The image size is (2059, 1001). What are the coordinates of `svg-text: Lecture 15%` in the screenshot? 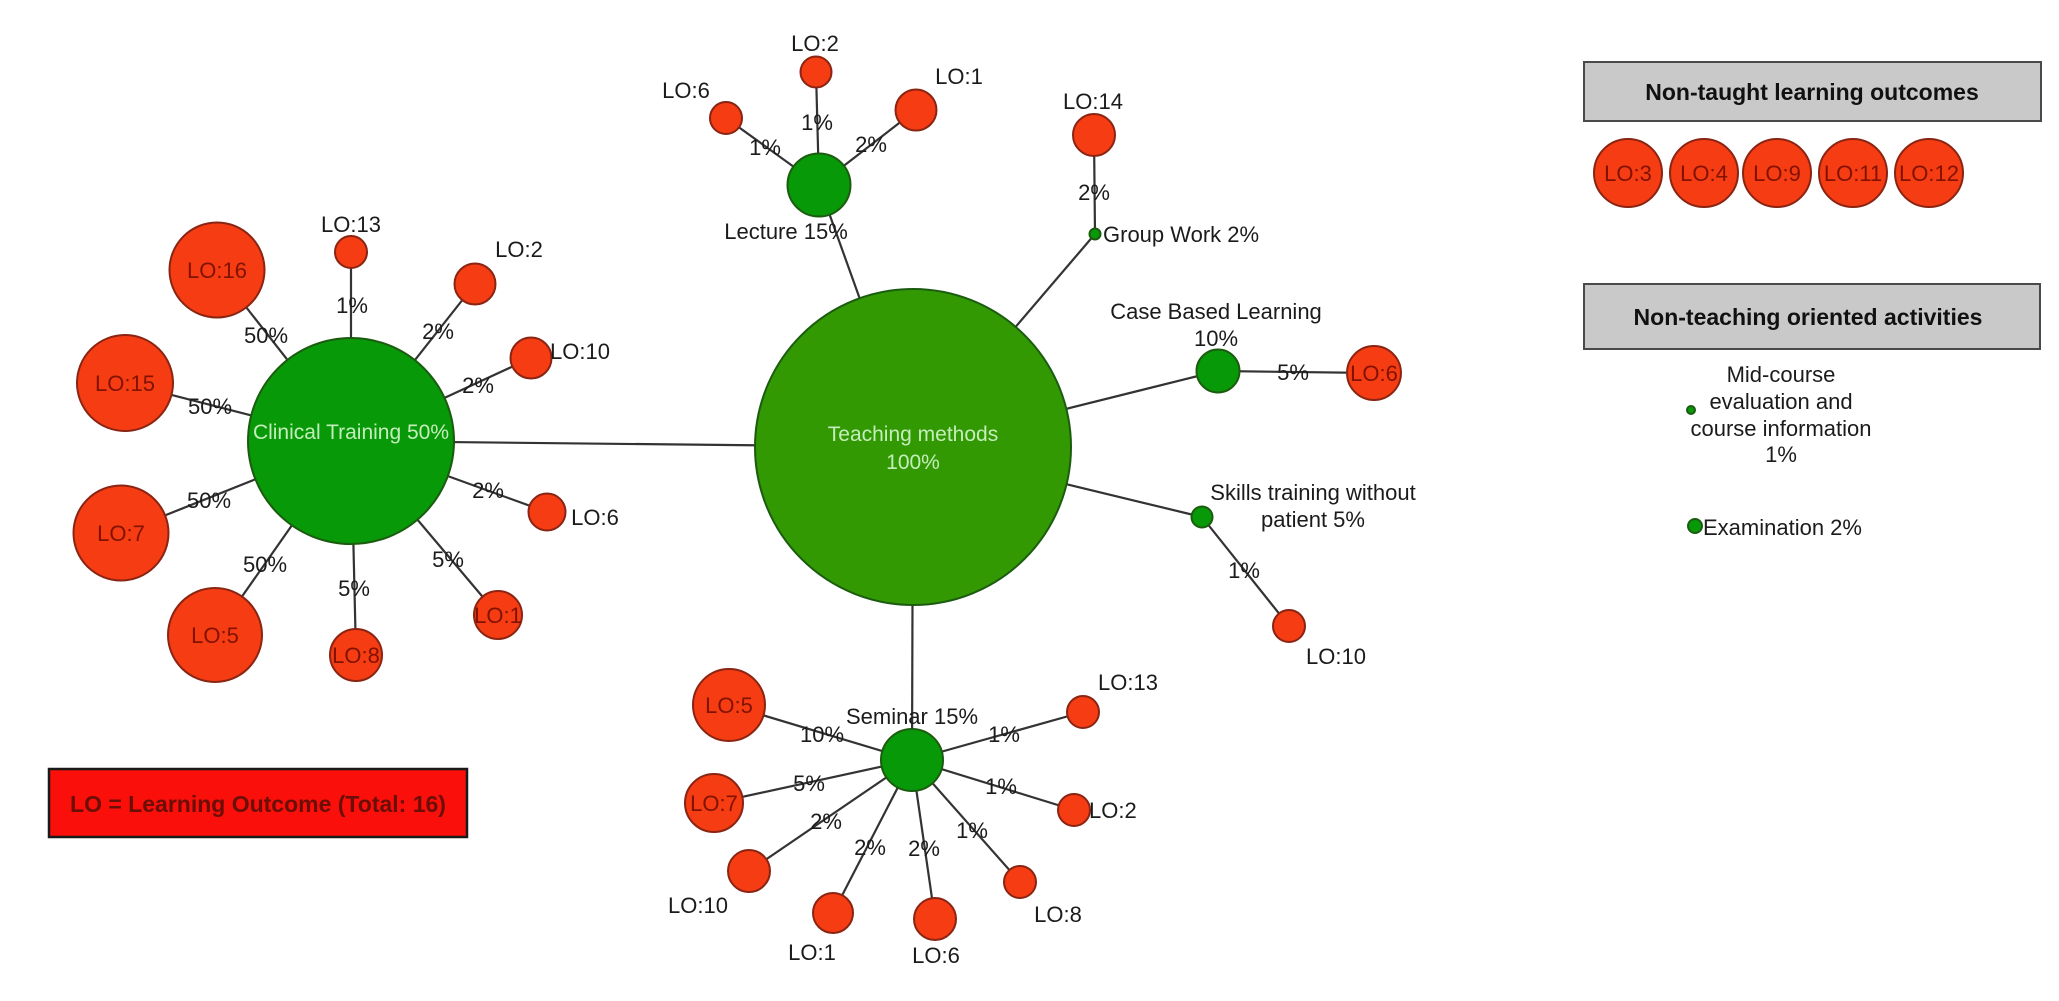 It's located at (786, 231).